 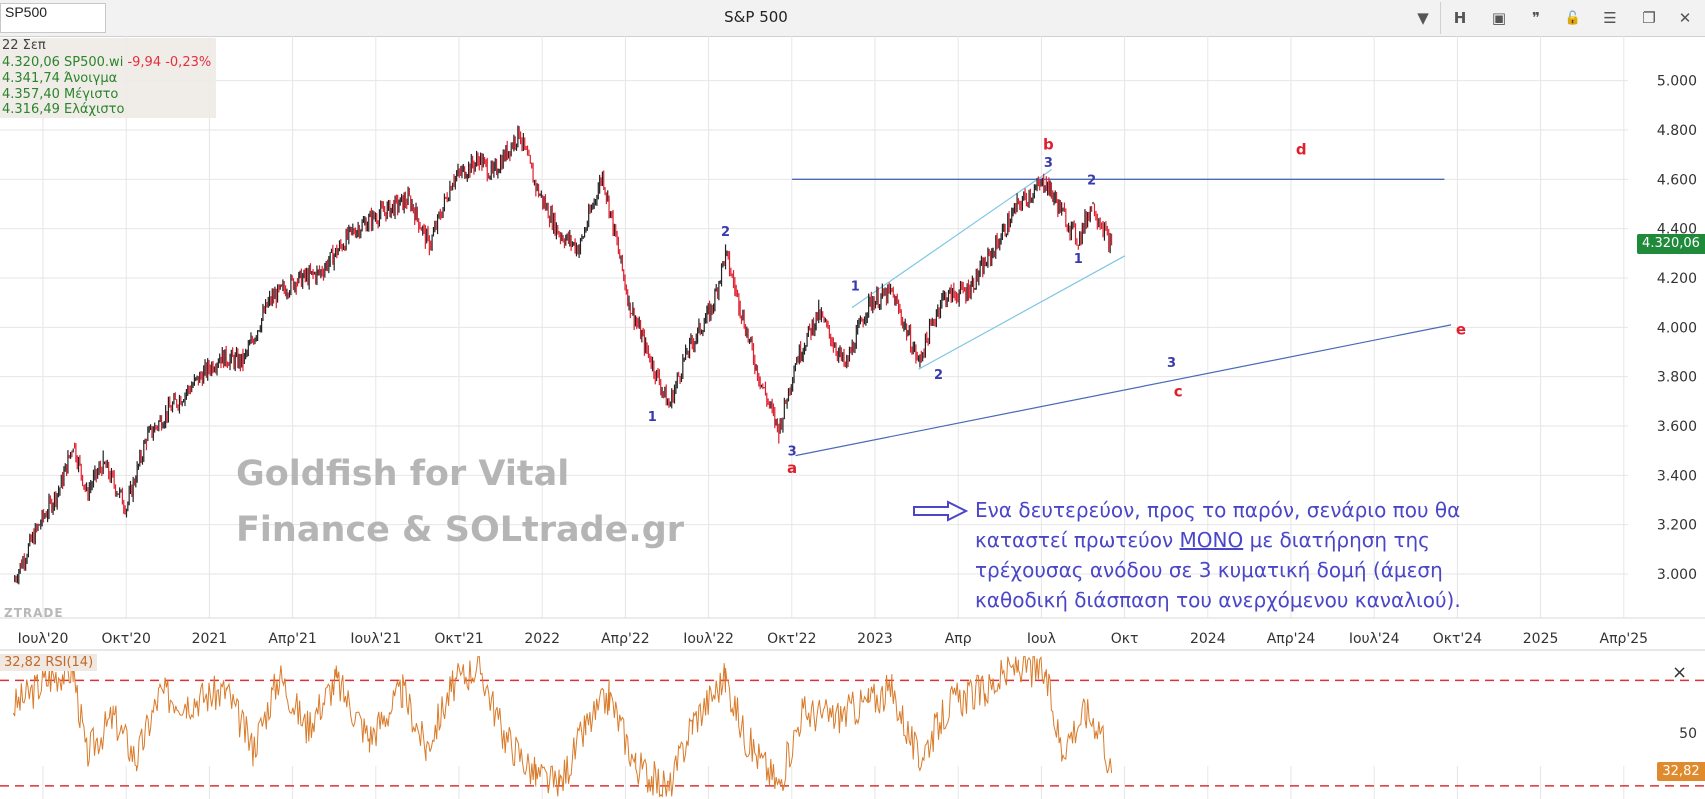 What do you see at coordinates (625, 639) in the screenshot?
I see `x-tick-label: Απρ'22` at bounding box center [625, 639].